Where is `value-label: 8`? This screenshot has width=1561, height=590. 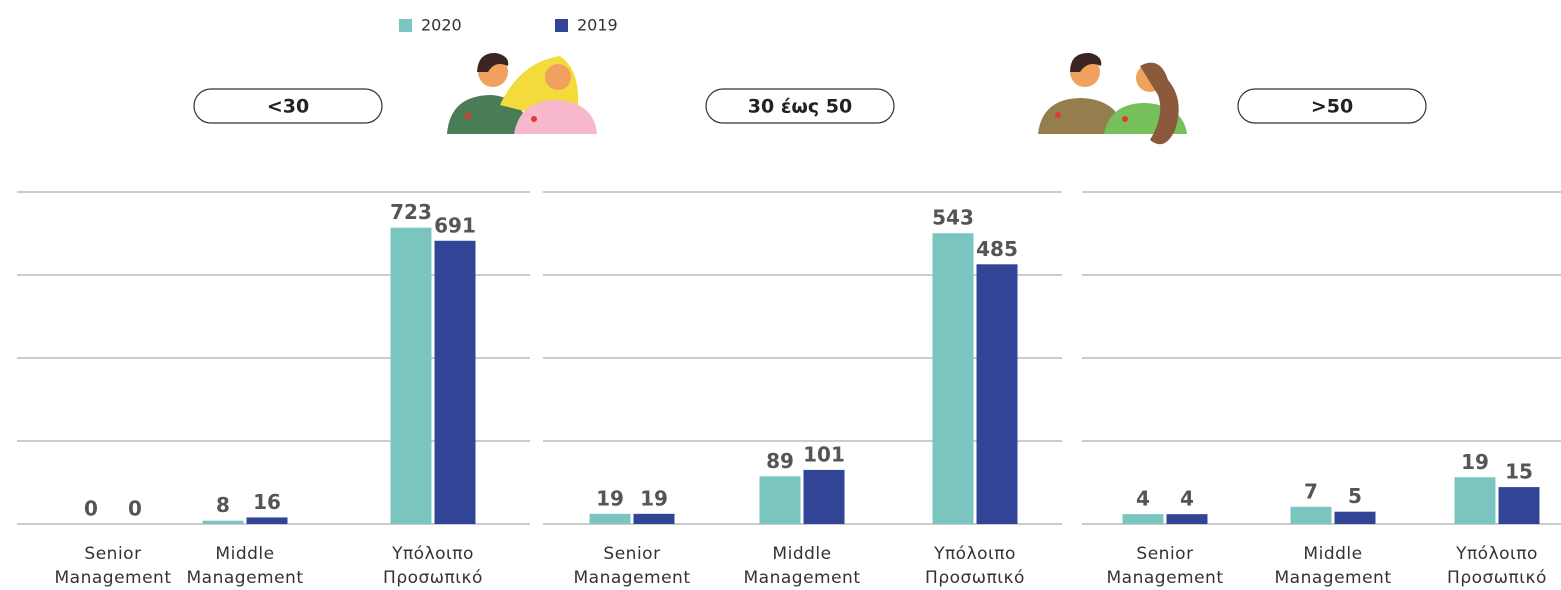
value-label: 8 is located at coordinates (223, 505).